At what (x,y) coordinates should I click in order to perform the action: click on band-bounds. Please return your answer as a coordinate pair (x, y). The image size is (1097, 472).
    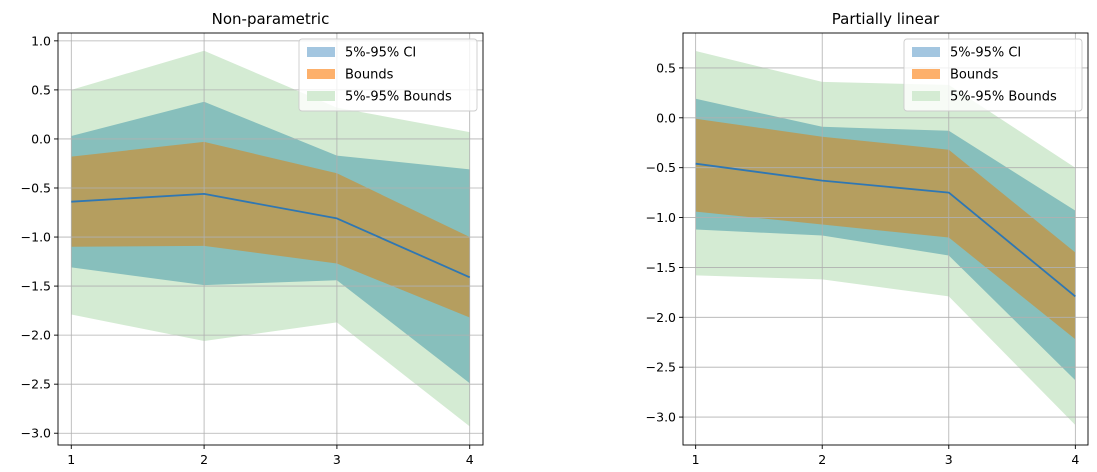
    Looking at the image, I should click on (270, 229).